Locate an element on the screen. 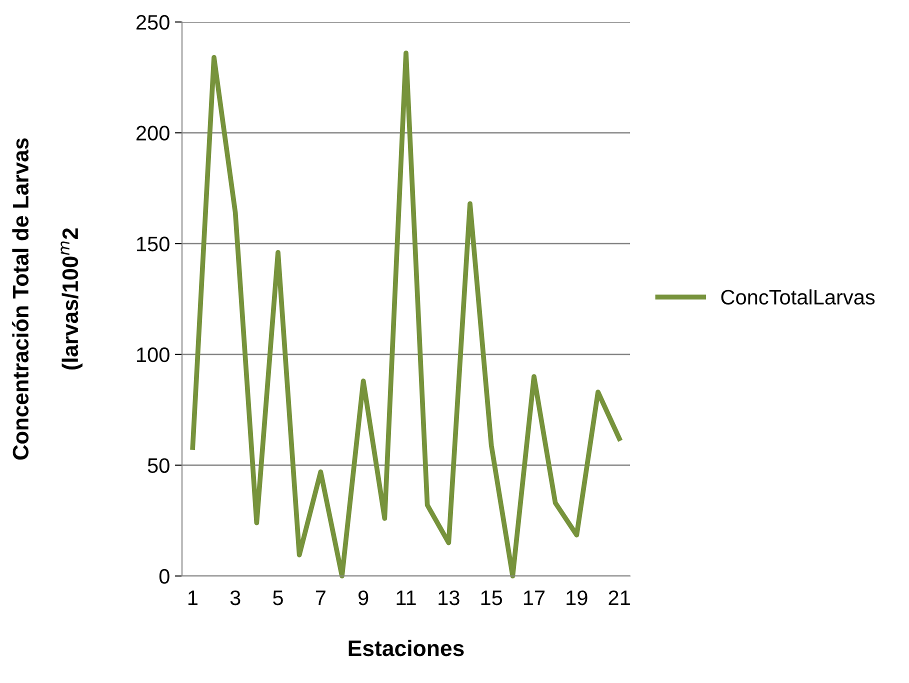 The image size is (909, 683). x-tick-label: 19 is located at coordinates (577, 598).